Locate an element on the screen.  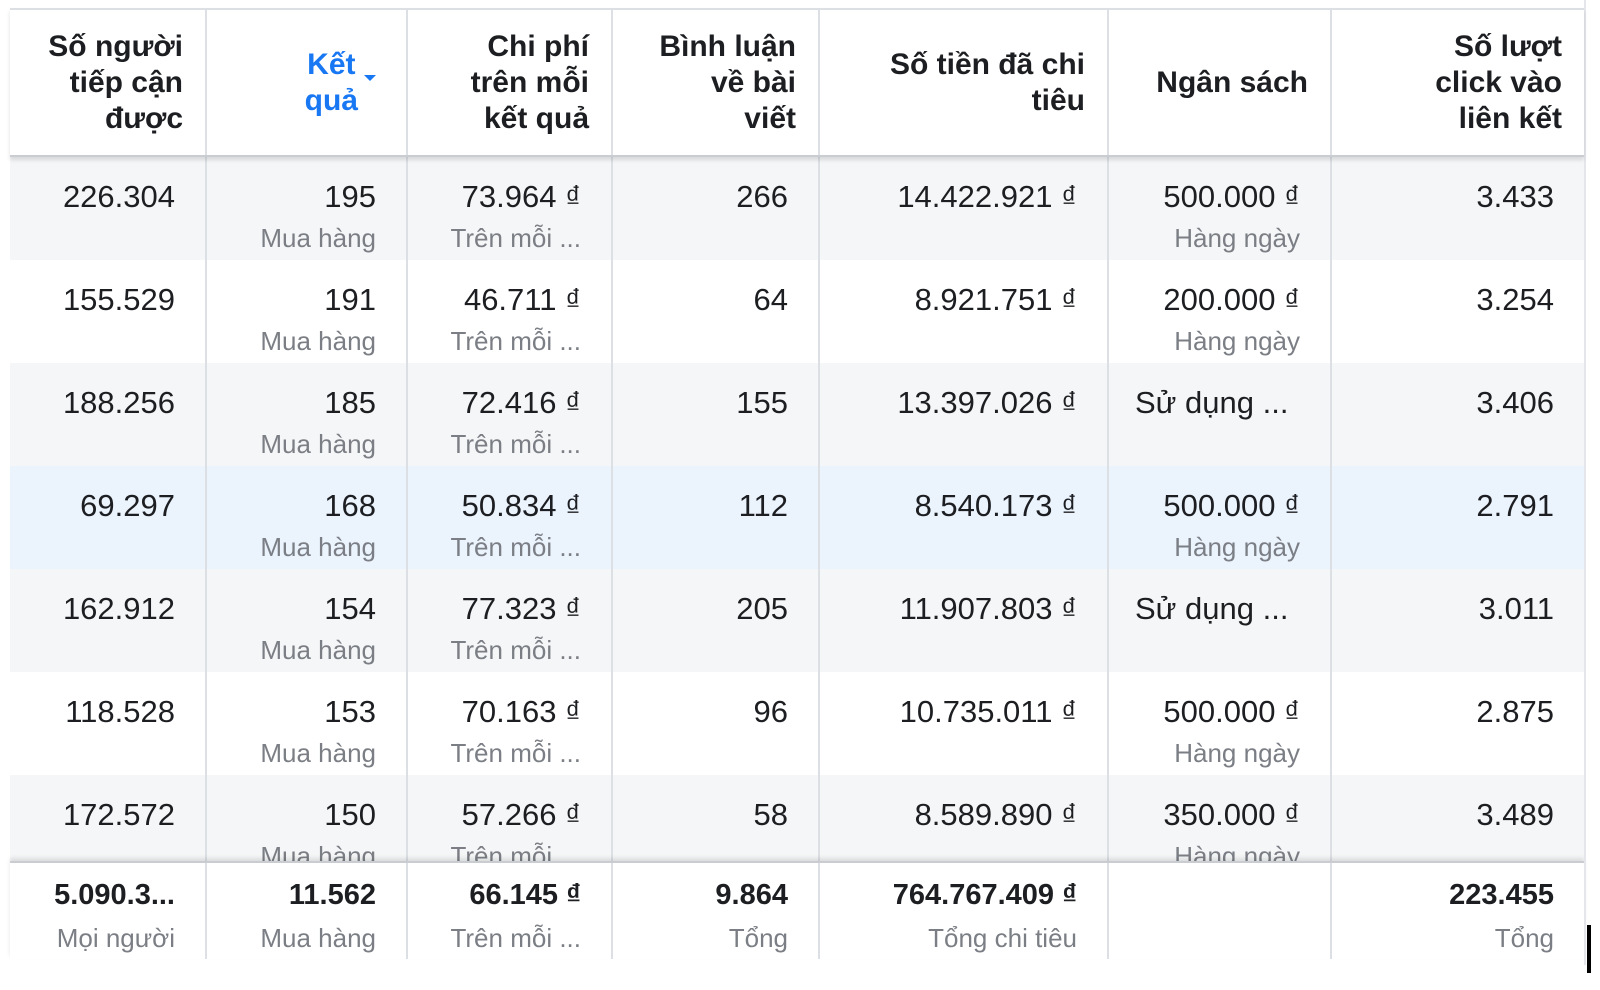
link-clicks-value: 3.011 is located at coordinates (1516, 608).